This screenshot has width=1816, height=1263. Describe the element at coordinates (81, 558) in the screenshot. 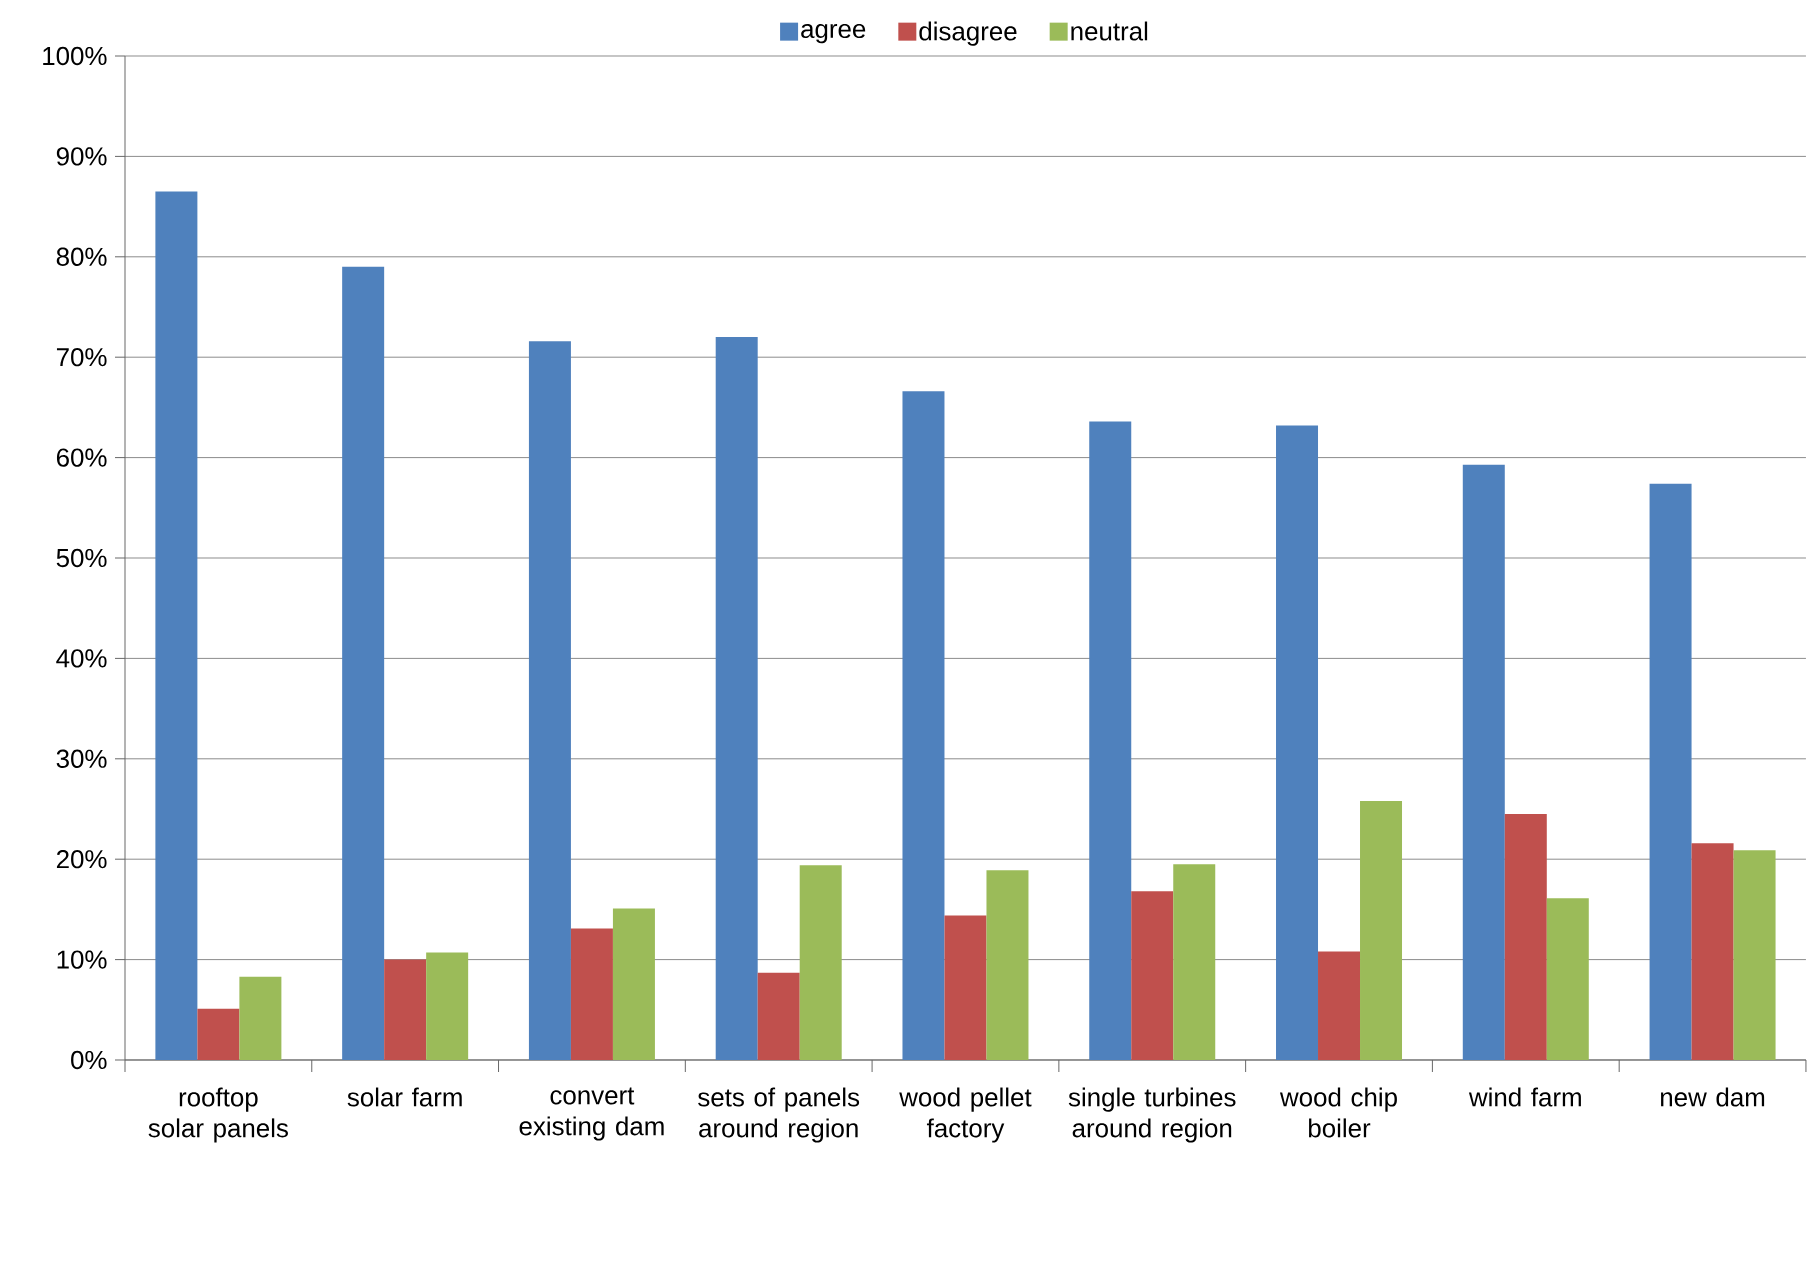

I see `y-tick-label: 50%` at that location.